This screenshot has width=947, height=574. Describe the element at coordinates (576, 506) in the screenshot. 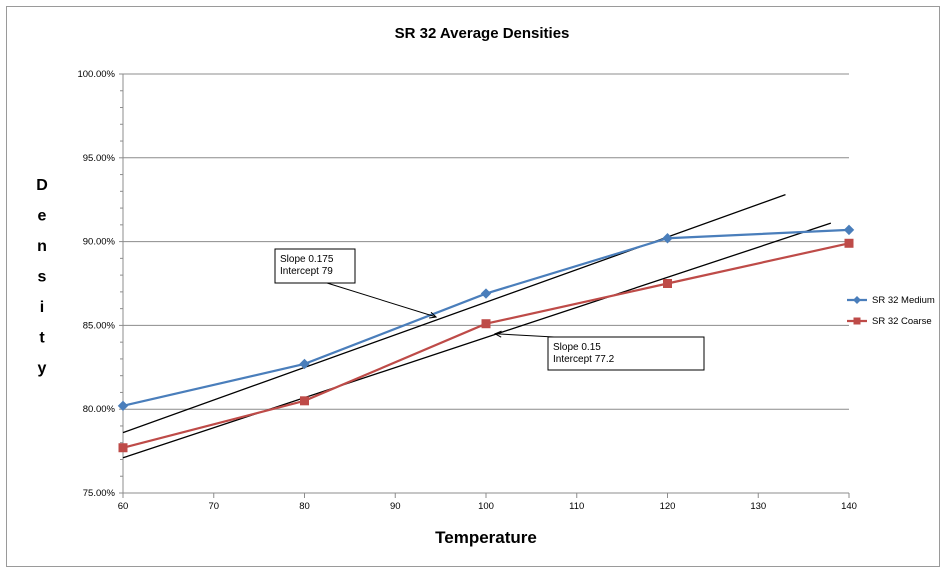

I see `x-tick-label: 110` at that location.